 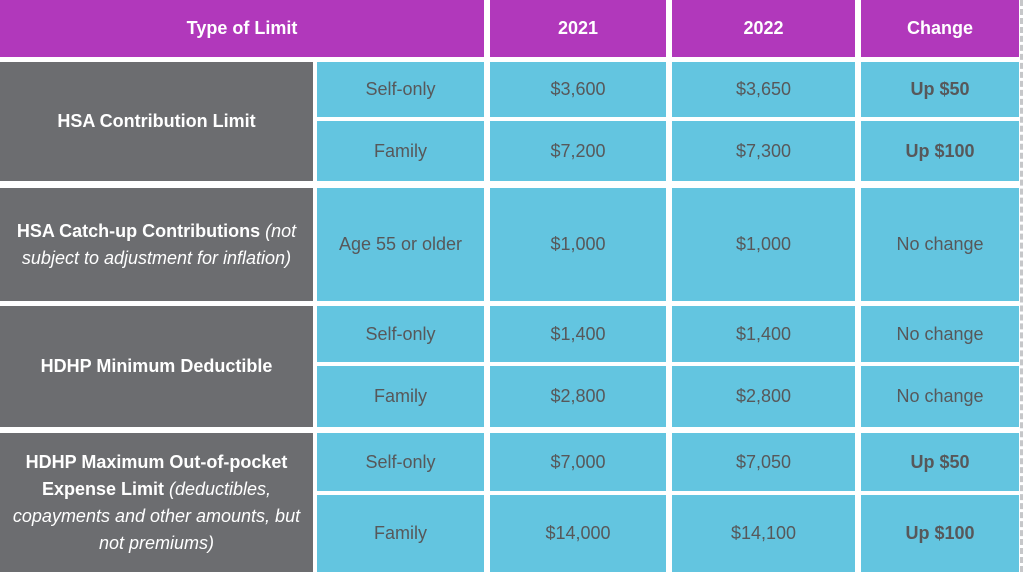 What do you see at coordinates (763, 396) in the screenshot?
I see `value-2022-cell: $2,800` at bounding box center [763, 396].